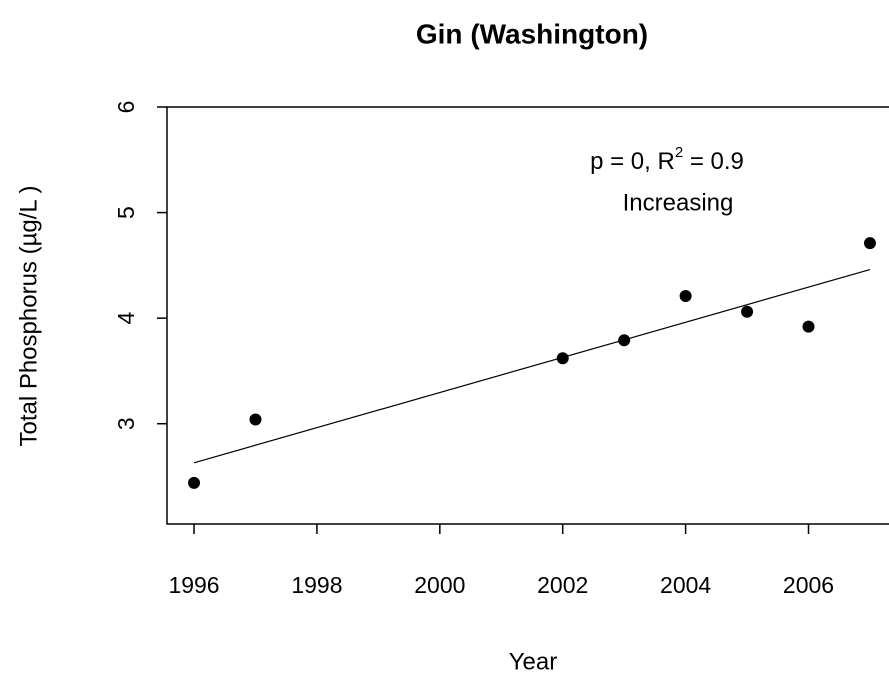 The width and height of the screenshot is (889, 681). What do you see at coordinates (532, 33) in the screenshot?
I see `chart-title: Gin (Washington)` at bounding box center [532, 33].